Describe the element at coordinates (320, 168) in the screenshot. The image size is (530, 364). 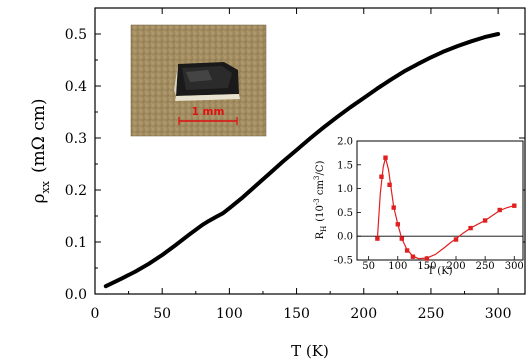
I see `inset-y-label-unit-per-coulomb: /C)` at that location.